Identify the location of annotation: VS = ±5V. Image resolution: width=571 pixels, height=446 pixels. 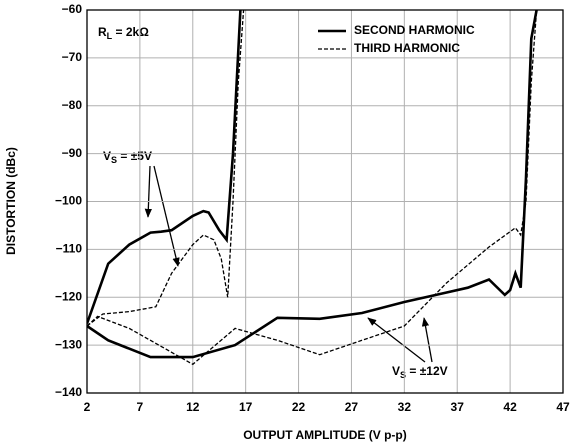
(127, 157).